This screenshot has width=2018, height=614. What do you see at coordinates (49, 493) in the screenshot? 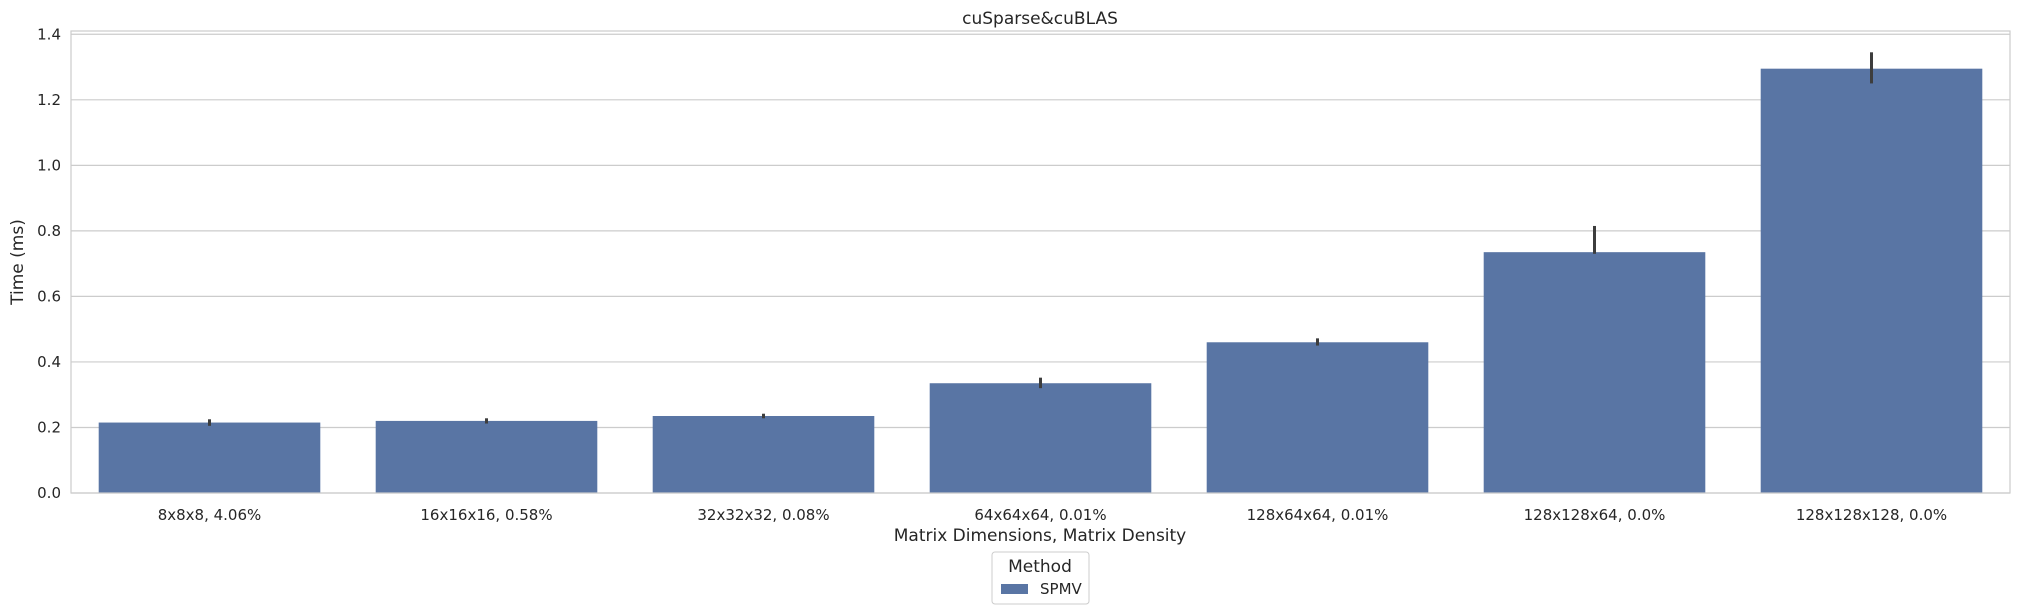
I see `y-tick-label: 0.0` at bounding box center [49, 493].